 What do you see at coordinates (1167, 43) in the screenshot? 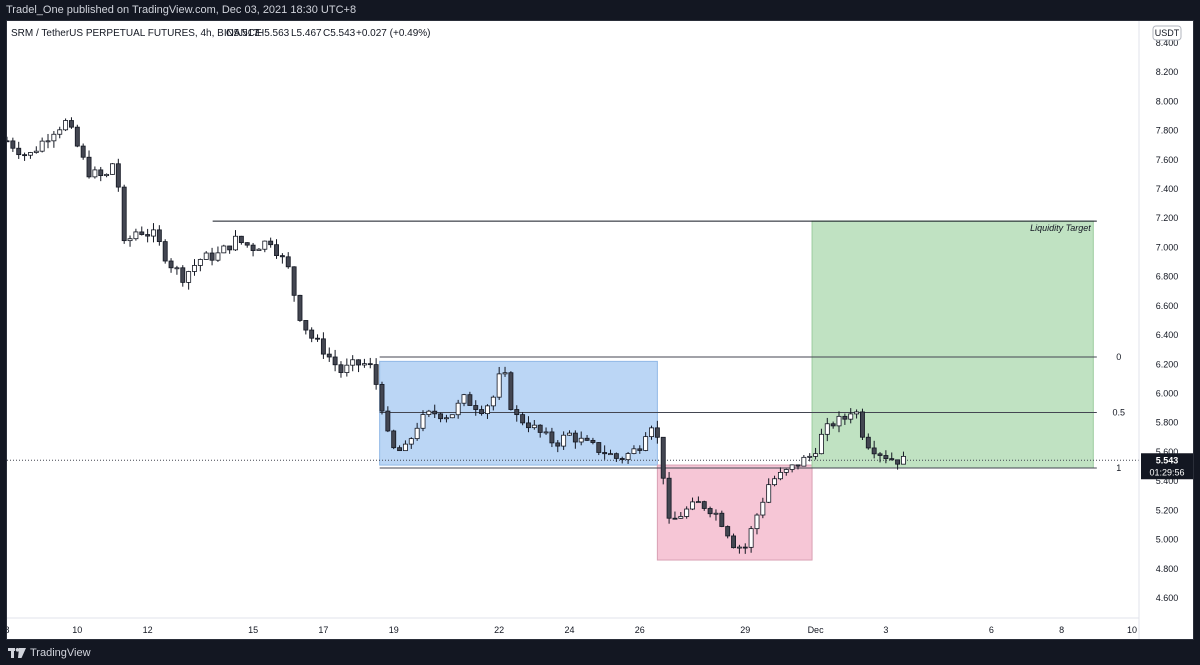
I see `y-tick-label: 8.400` at bounding box center [1167, 43].